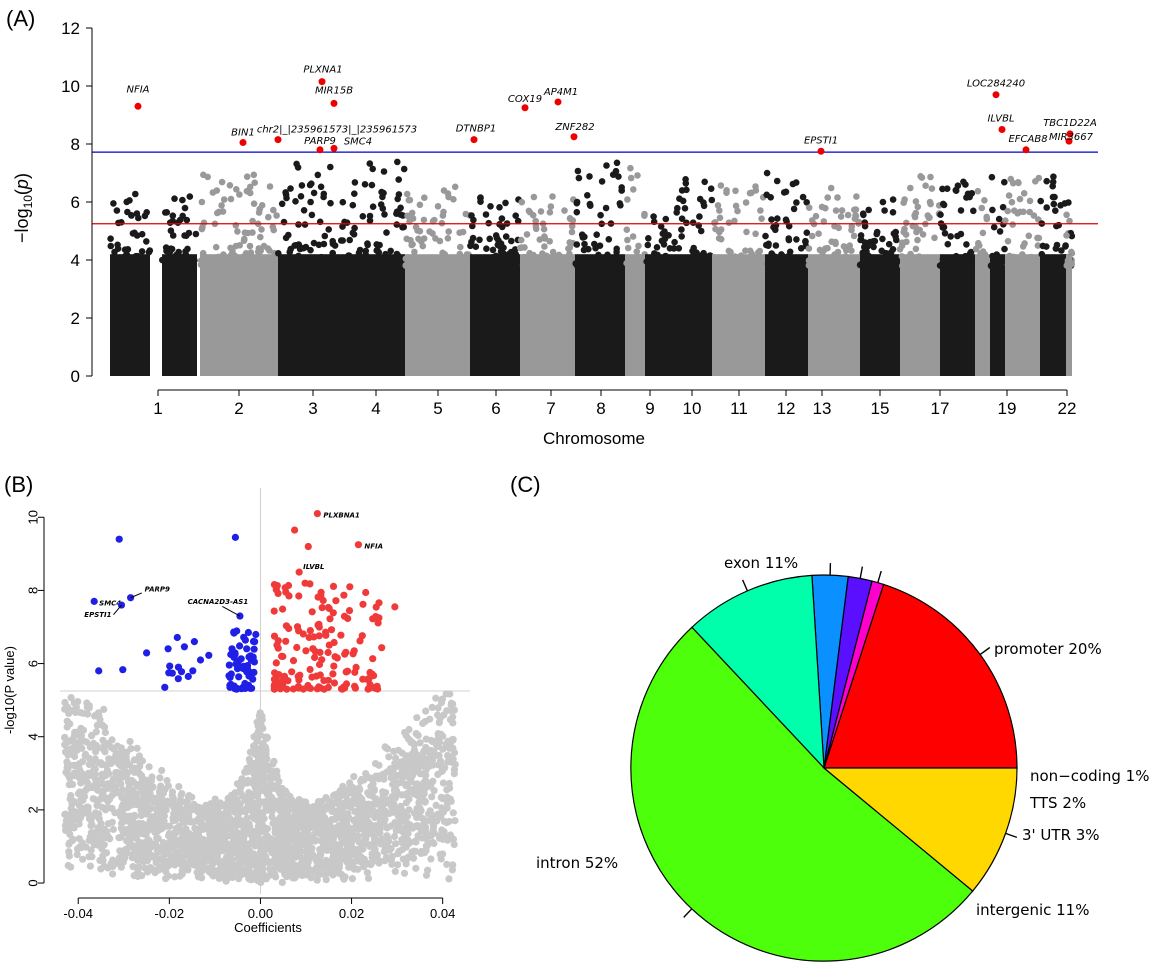 The height and width of the screenshot is (968, 1172). Describe the element at coordinates (170, 913) in the screenshot. I see `volcano-x-tick-label: -0.02` at that location.